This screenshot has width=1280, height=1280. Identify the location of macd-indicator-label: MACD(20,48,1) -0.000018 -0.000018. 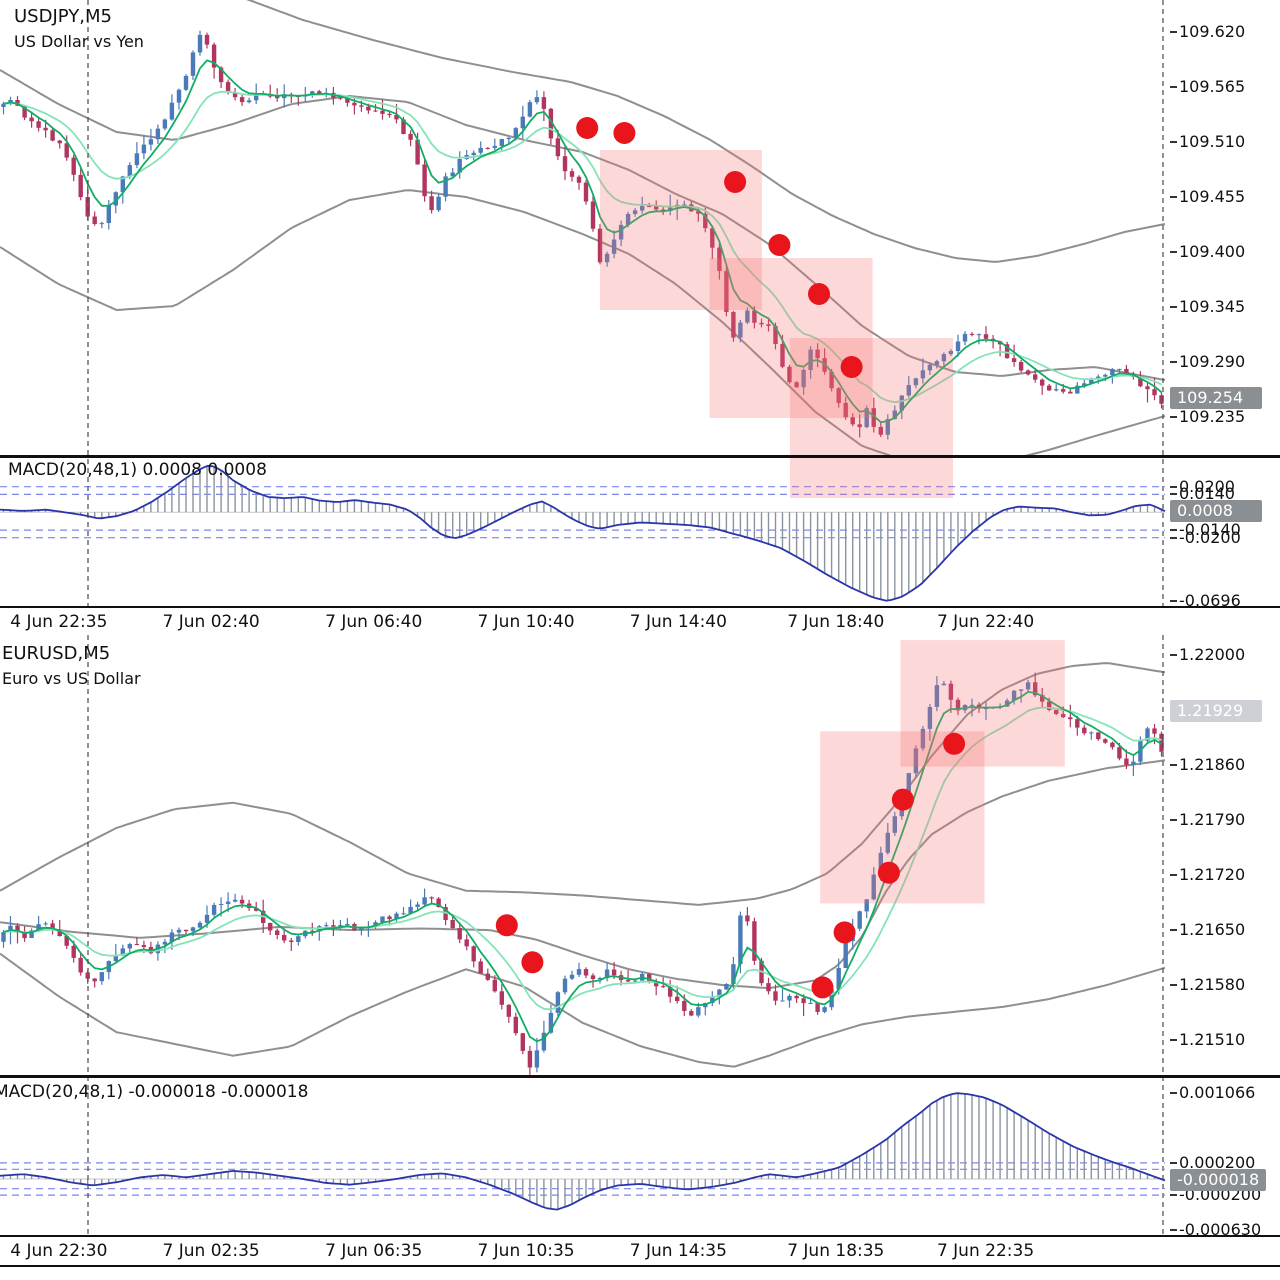
(154, 1092).